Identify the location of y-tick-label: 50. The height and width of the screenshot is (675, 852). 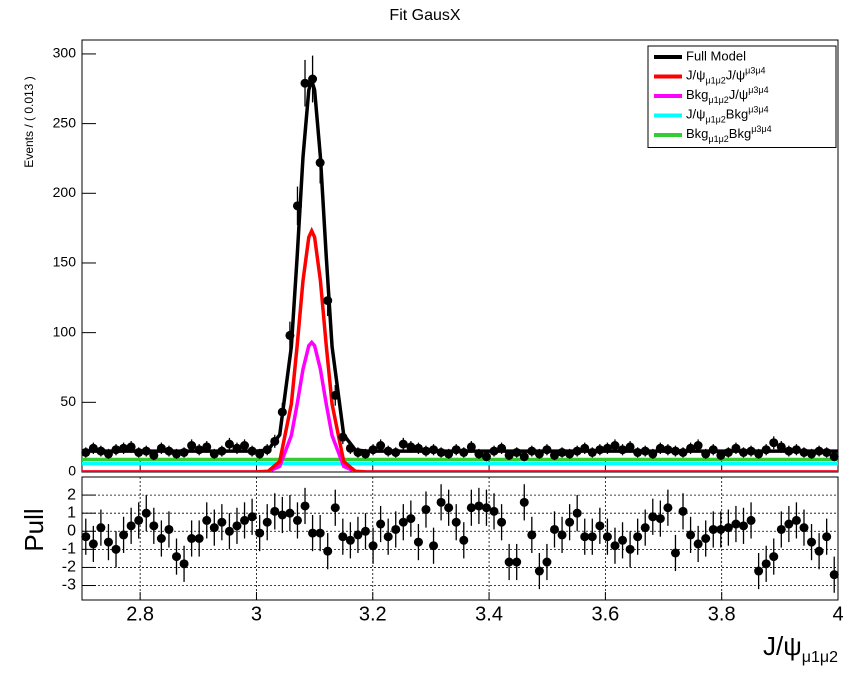
(68, 401).